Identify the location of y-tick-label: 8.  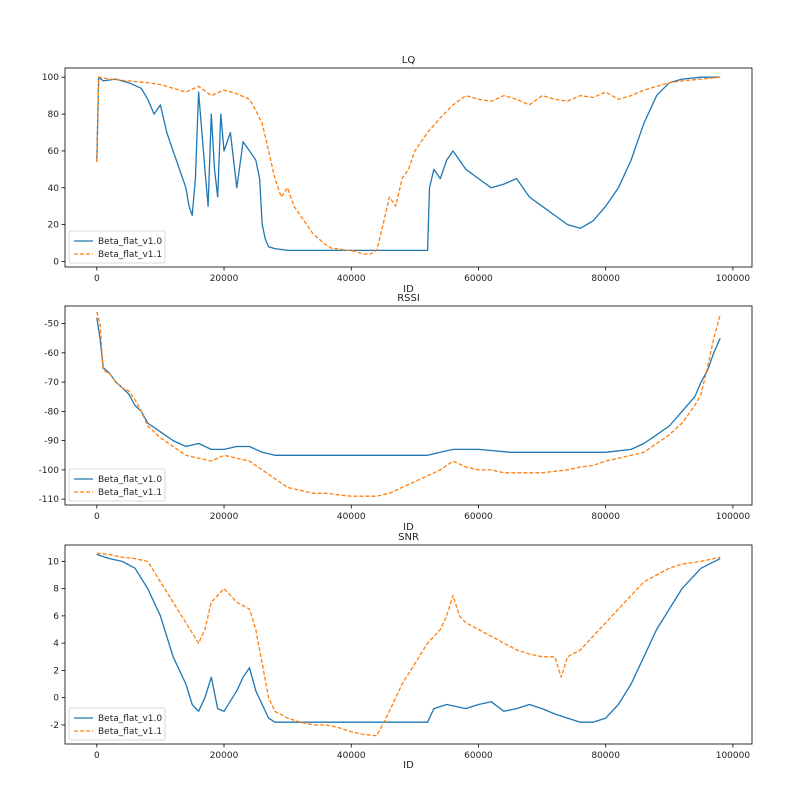
(56, 590).